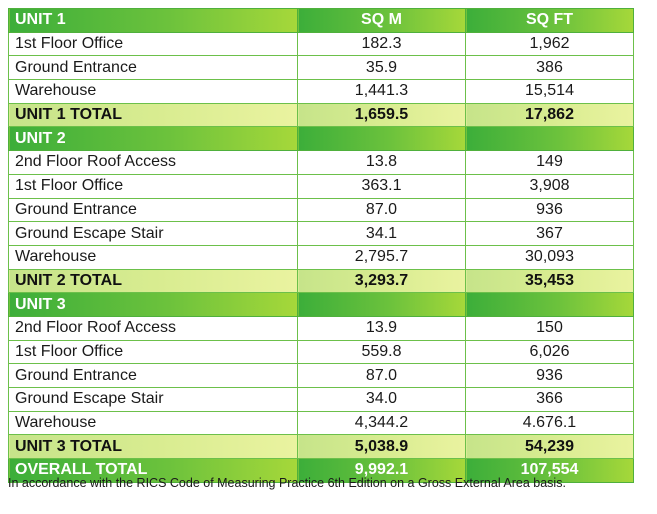 The width and height of the screenshot is (657, 514). Describe the element at coordinates (381, 233) in the screenshot. I see `sq-m-value: 34.1` at that location.